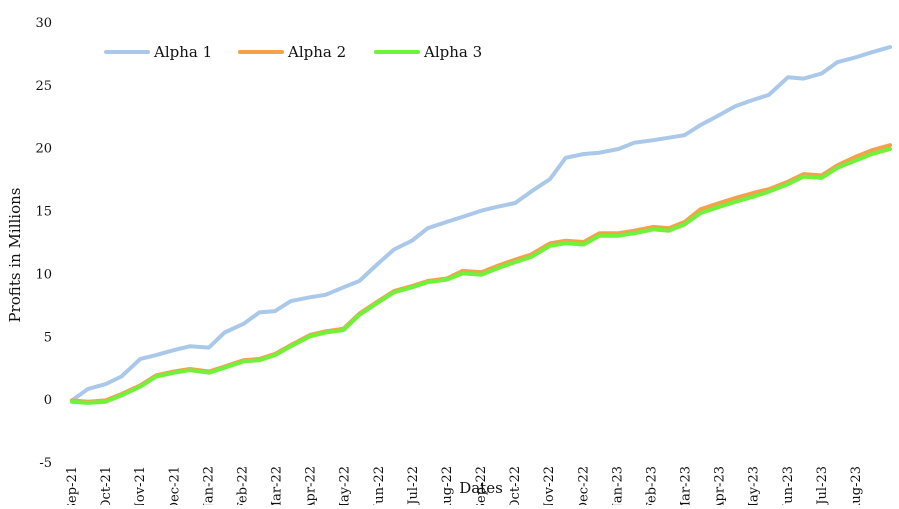  I want to click on y-tick-label: -5, so click(45, 463).